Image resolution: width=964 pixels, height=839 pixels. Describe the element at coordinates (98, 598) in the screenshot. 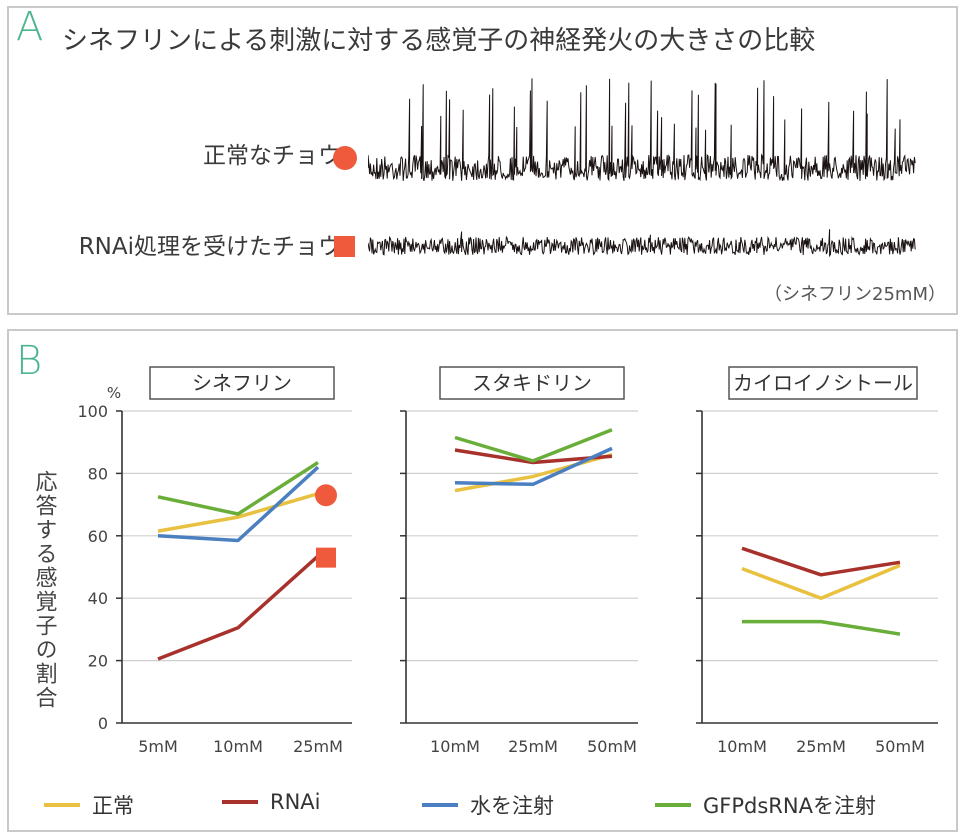

I see `y-tick-label: 40` at that location.